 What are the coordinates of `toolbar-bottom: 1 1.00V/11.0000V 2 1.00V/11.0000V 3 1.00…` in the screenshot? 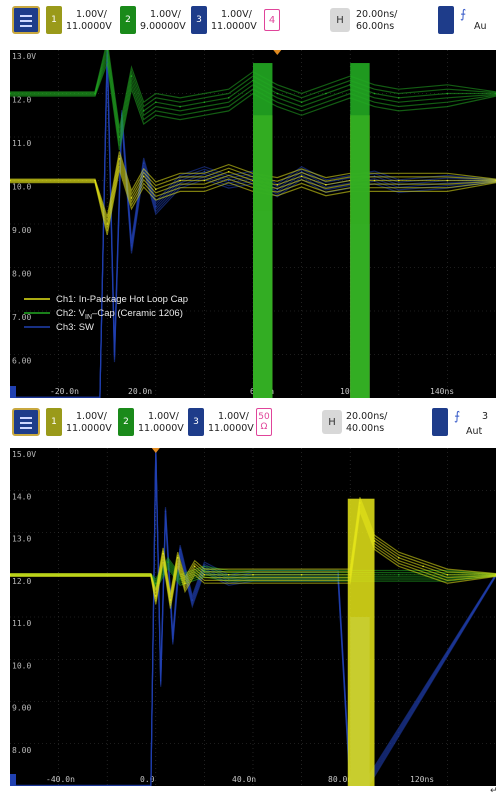 It's located at (250, 422).